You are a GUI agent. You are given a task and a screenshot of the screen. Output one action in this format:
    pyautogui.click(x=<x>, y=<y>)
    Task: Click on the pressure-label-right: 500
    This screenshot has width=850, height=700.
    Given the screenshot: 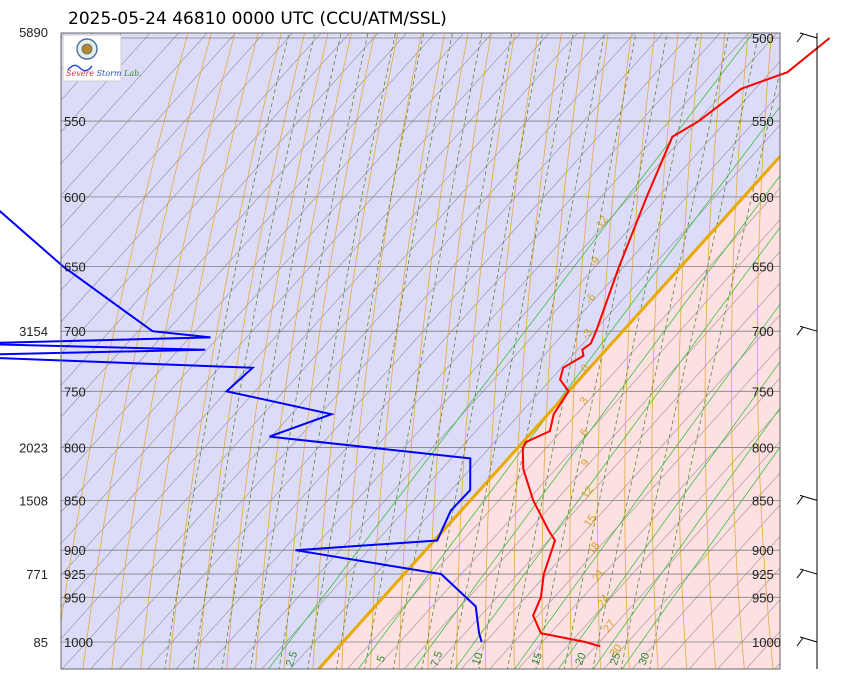 What is the action you would take?
    pyautogui.click(x=763, y=38)
    